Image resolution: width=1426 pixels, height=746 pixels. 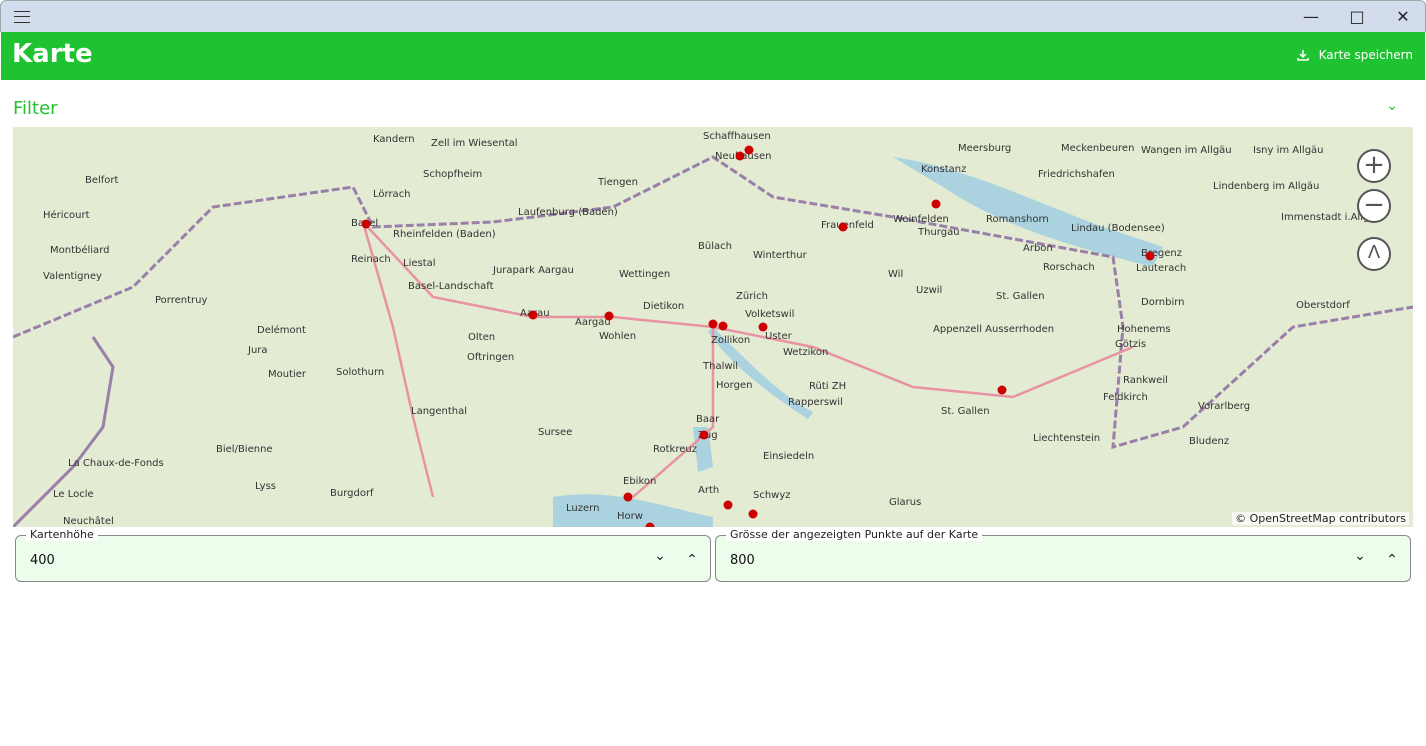 I want to click on map-place-label: Horgen, so click(x=734, y=385).